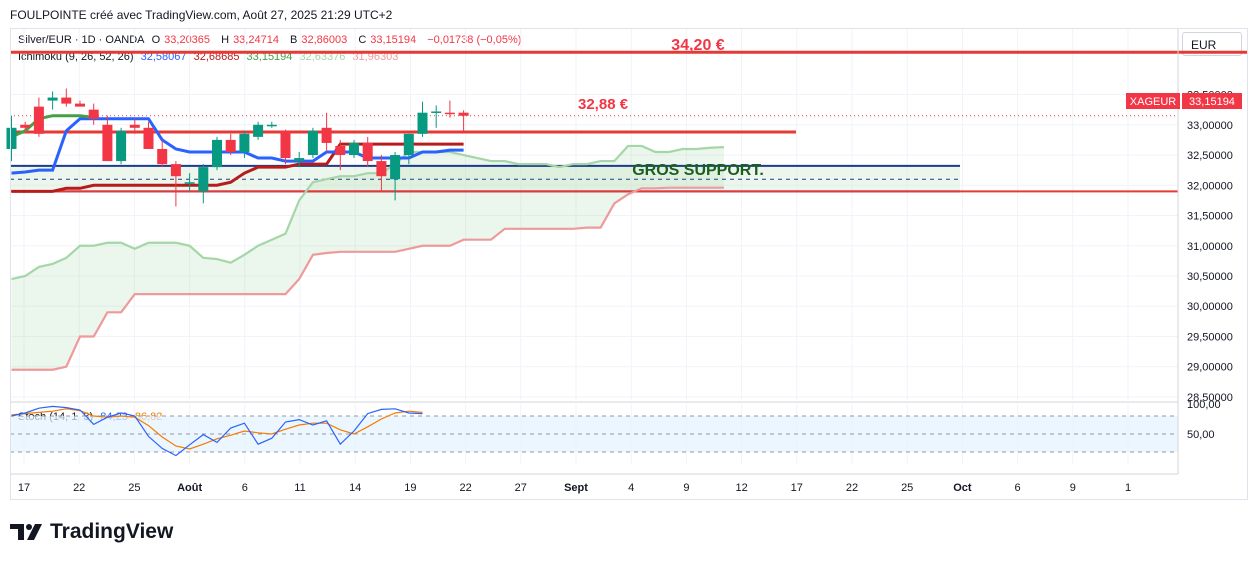  What do you see at coordinates (24, 488) in the screenshot?
I see `x-tick-label: 17` at bounding box center [24, 488].